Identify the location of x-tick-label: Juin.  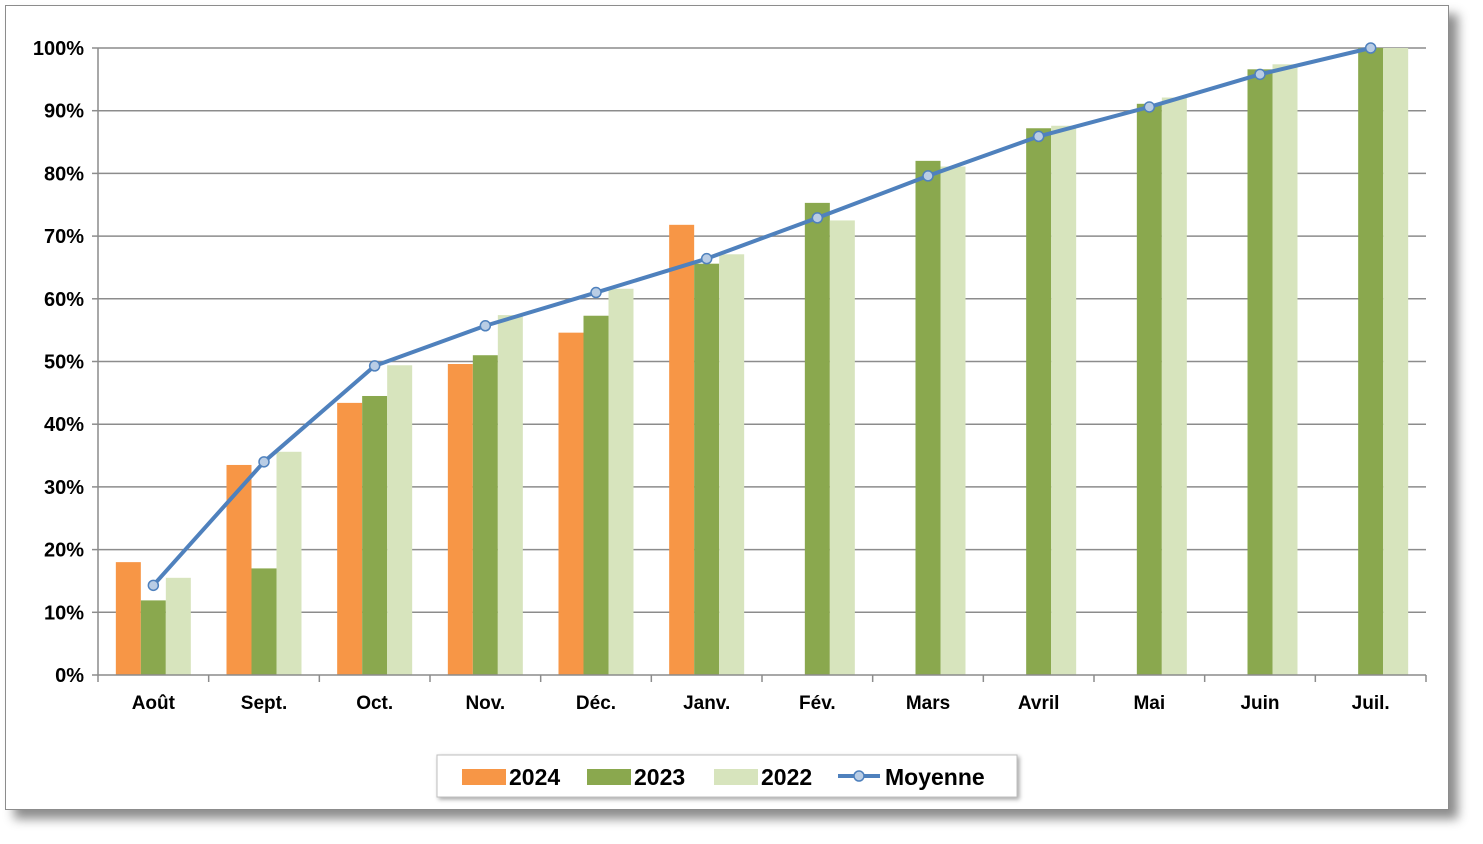
(1259, 703).